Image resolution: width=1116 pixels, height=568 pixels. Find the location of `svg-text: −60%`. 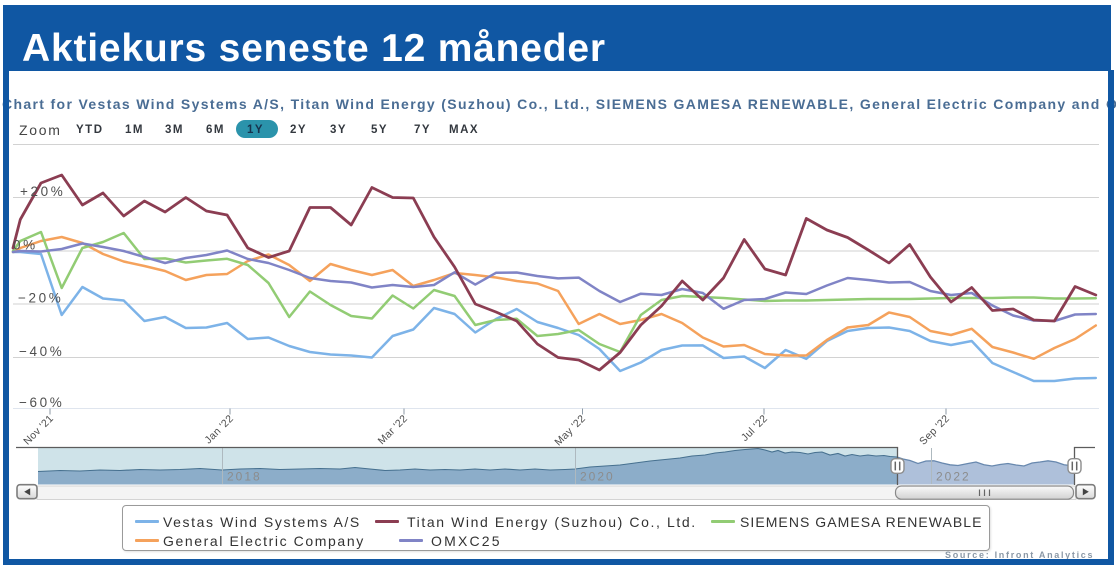

svg-text: −60% is located at coordinates (41, 402).